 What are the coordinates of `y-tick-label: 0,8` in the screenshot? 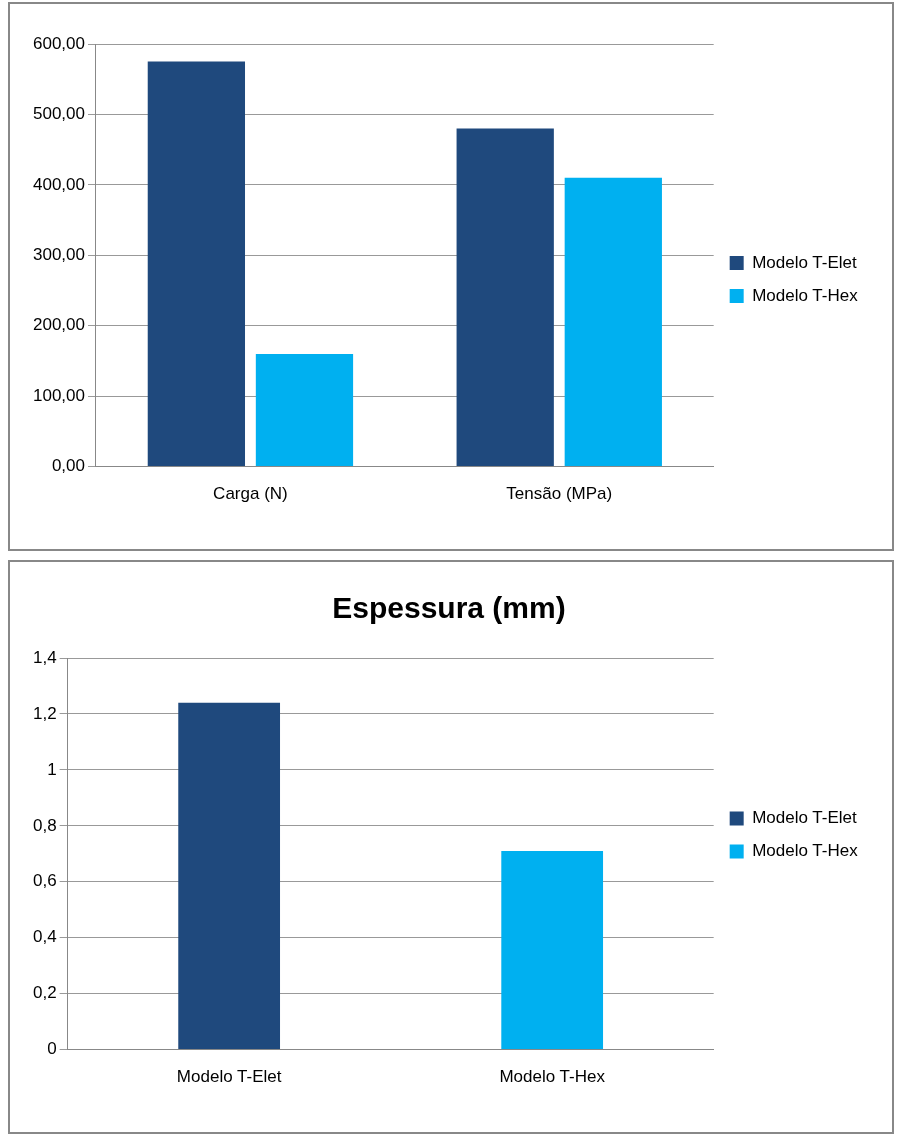 It's located at (44, 825).